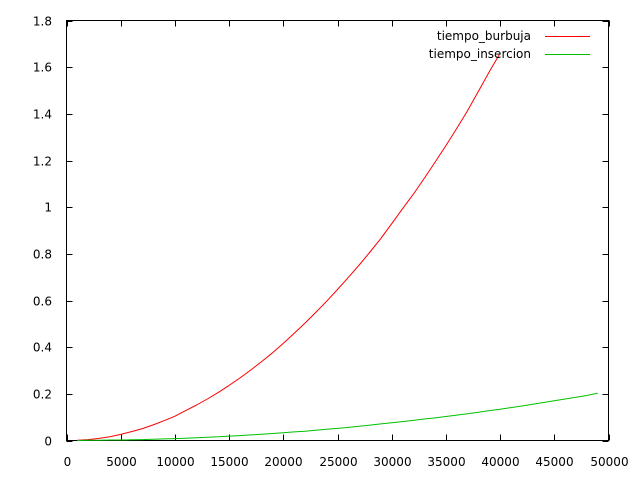 This screenshot has height=480, width=640. I want to click on series-line-tiempo_insercion, so click(337, 416).